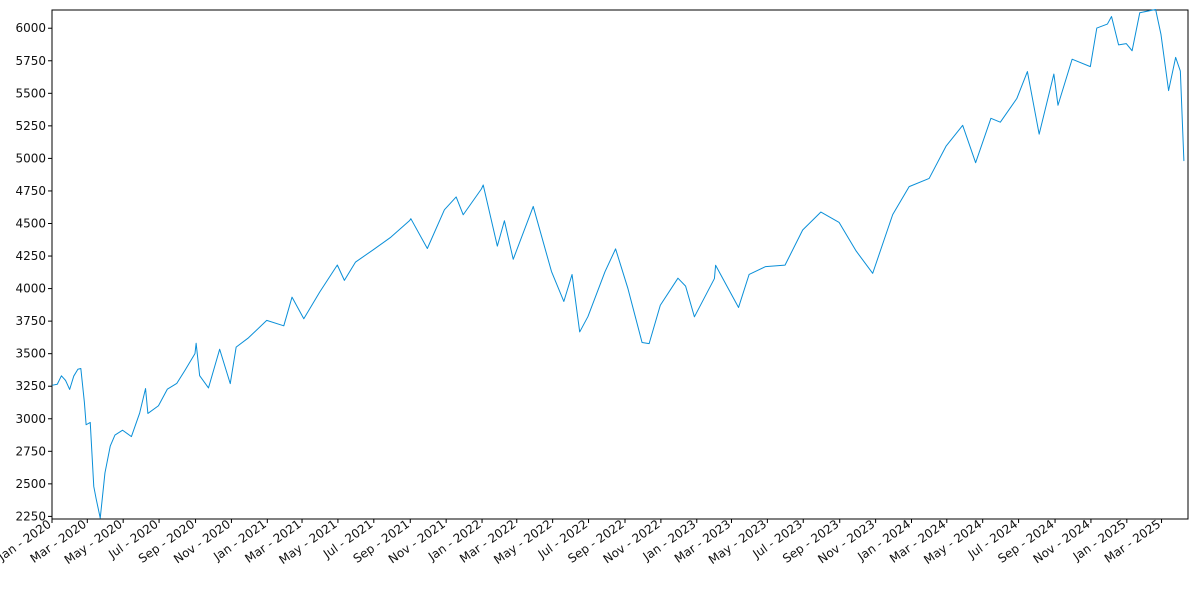 The width and height of the screenshot is (1200, 600). I want to click on y-tick-label: 5500, so click(30, 93).